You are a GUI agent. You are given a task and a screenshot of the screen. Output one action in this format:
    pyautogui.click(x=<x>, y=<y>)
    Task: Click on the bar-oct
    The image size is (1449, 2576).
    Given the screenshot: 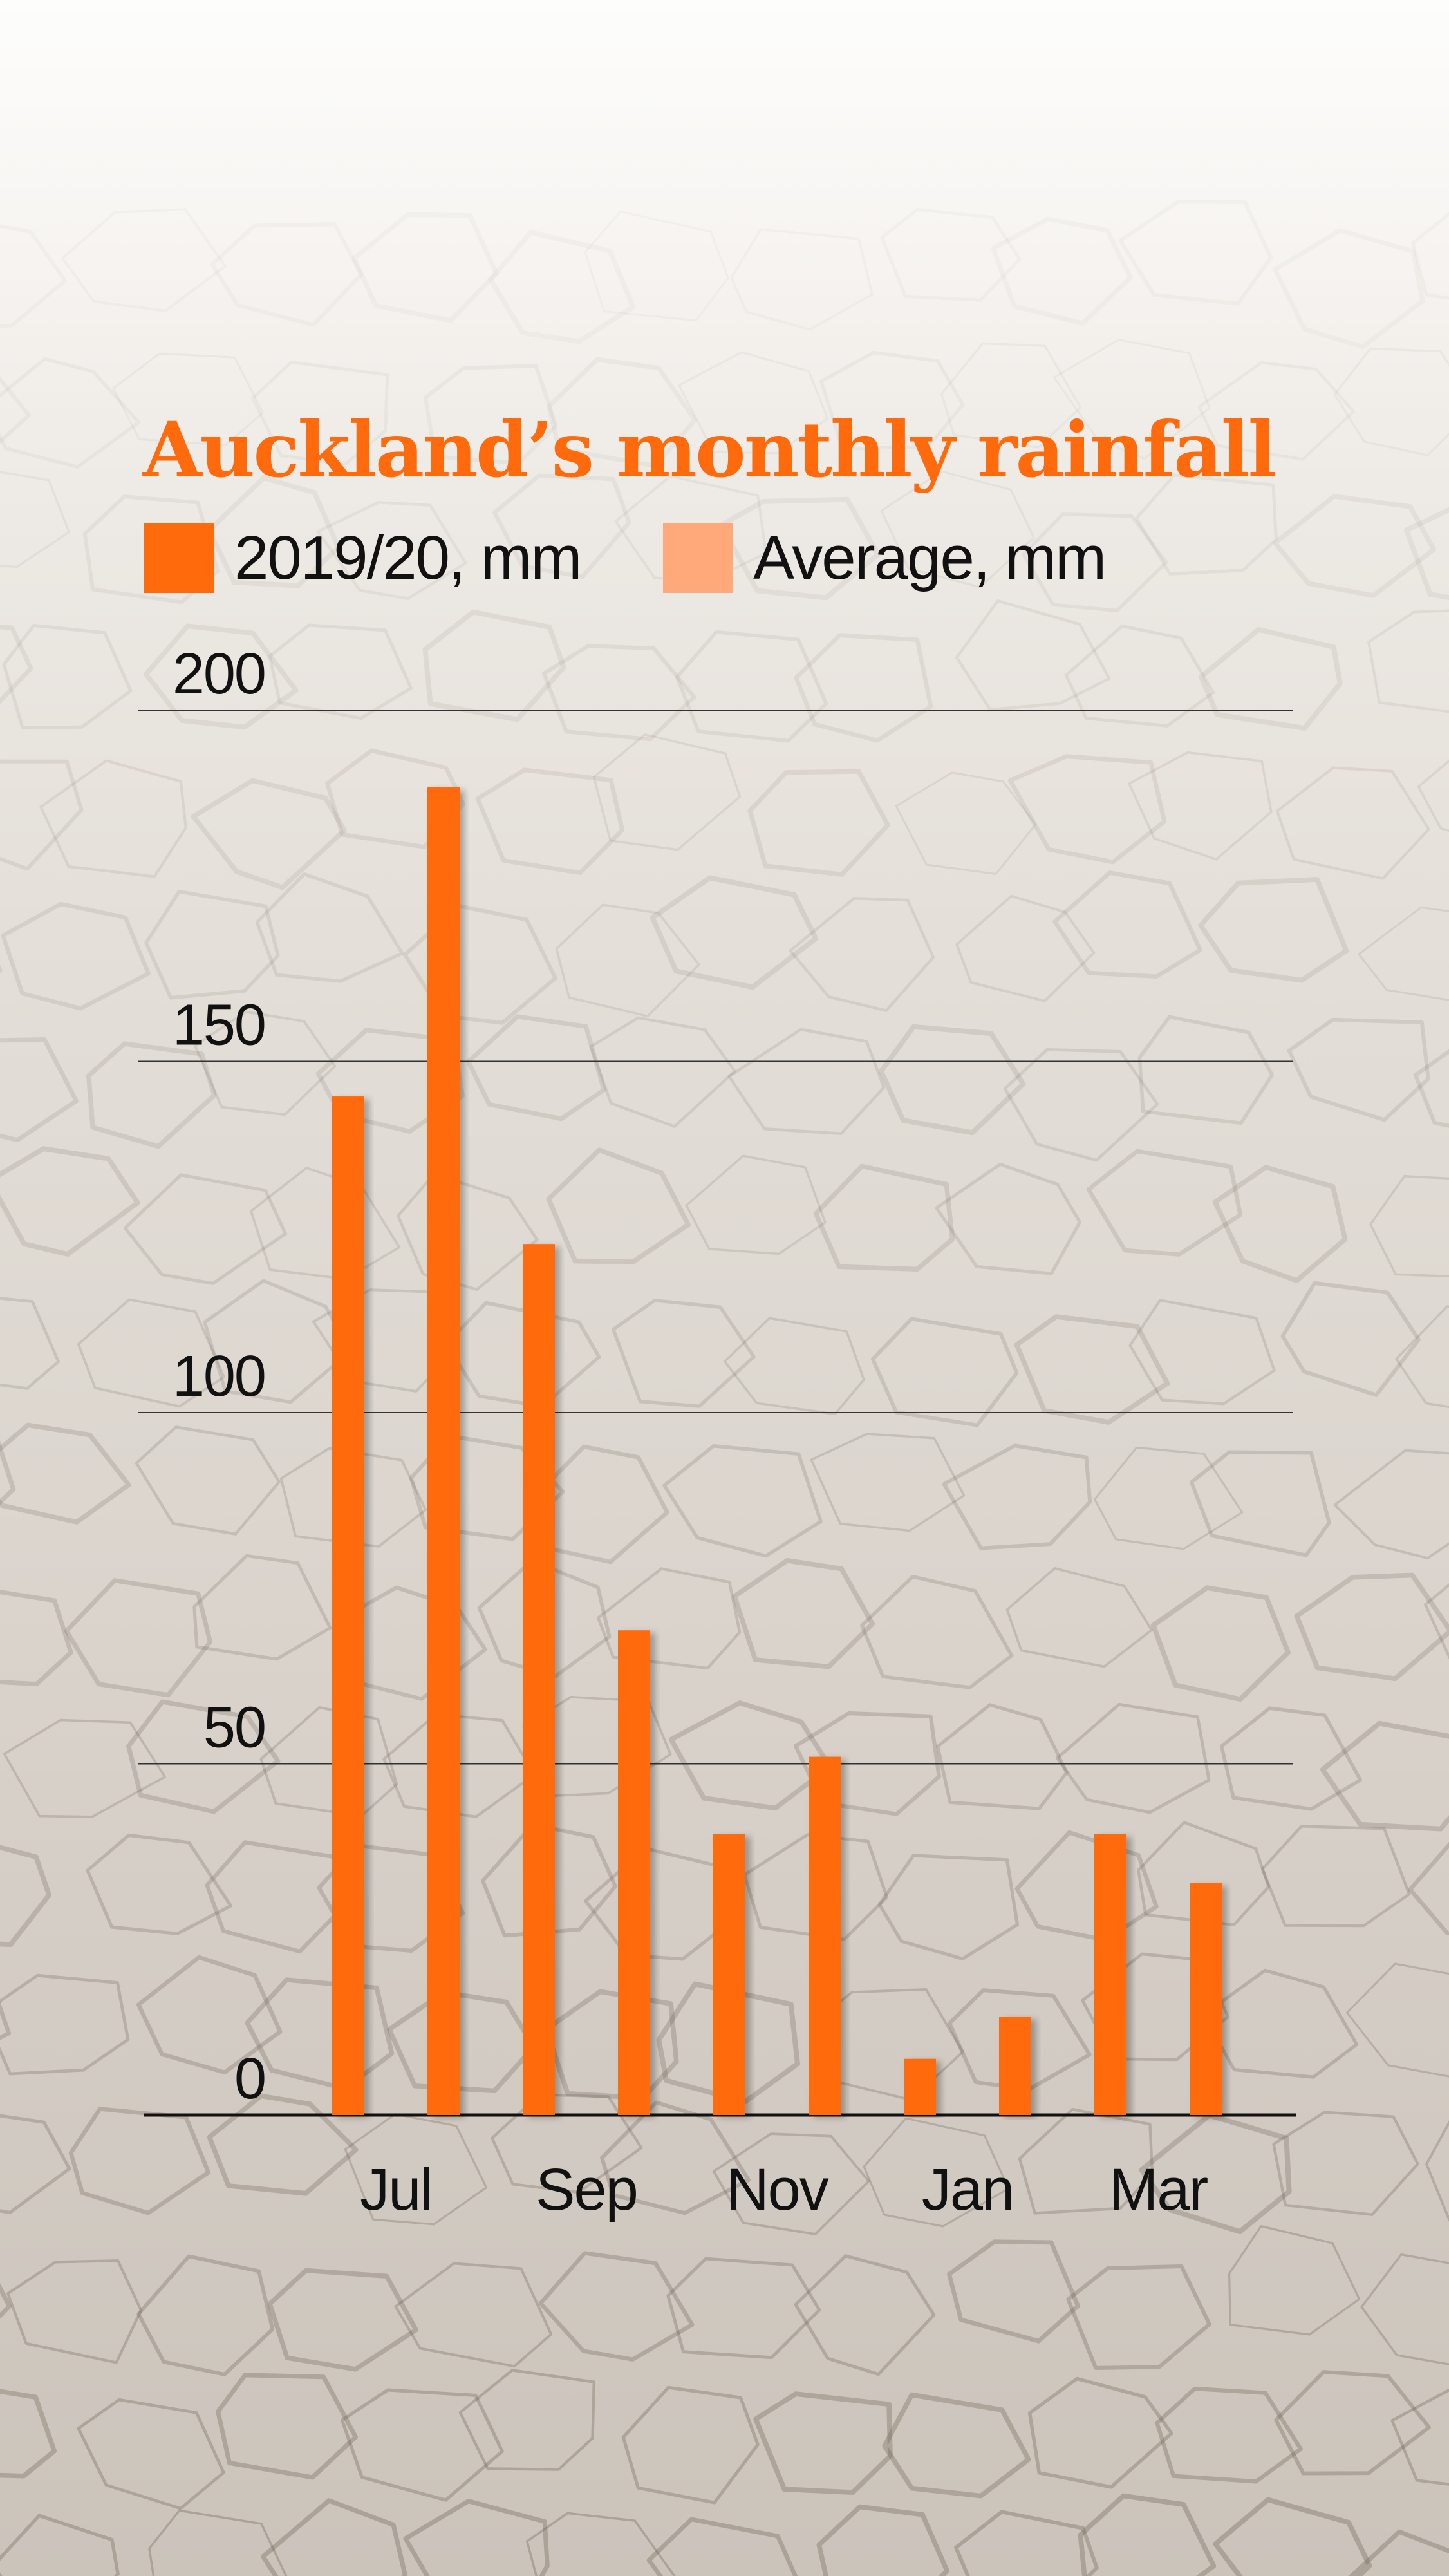 What is the action you would take?
    pyautogui.click(x=634, y=1872)
    